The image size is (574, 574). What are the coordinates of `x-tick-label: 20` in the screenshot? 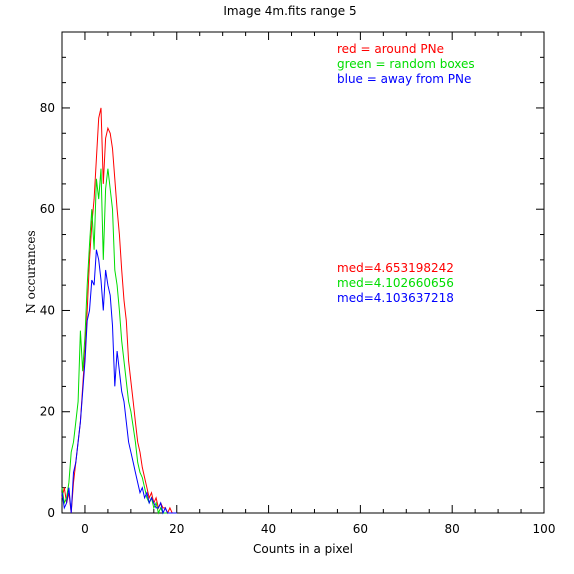 It's located at (176, 529).